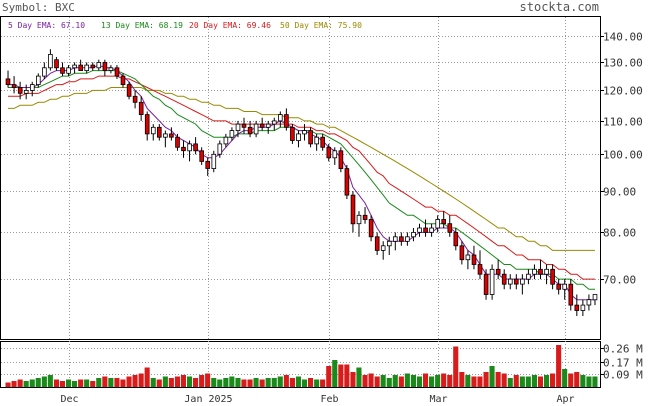  I want to click on brand-label: stockta.com, so click(559, 7).